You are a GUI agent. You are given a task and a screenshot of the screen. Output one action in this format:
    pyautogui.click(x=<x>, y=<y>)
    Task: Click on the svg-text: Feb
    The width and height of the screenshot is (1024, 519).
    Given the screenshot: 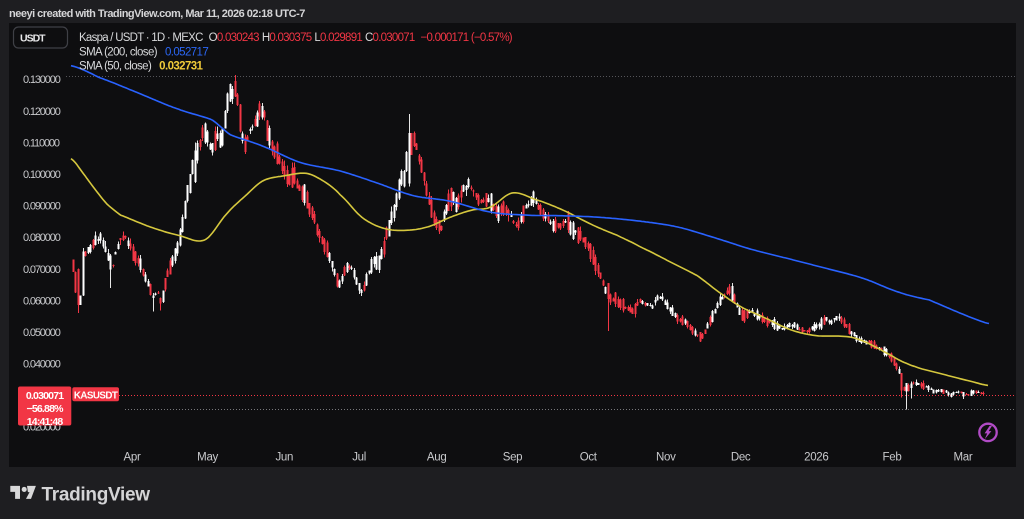 What is the action you would take?
    pyautogui.click(x=892, y=457)
    